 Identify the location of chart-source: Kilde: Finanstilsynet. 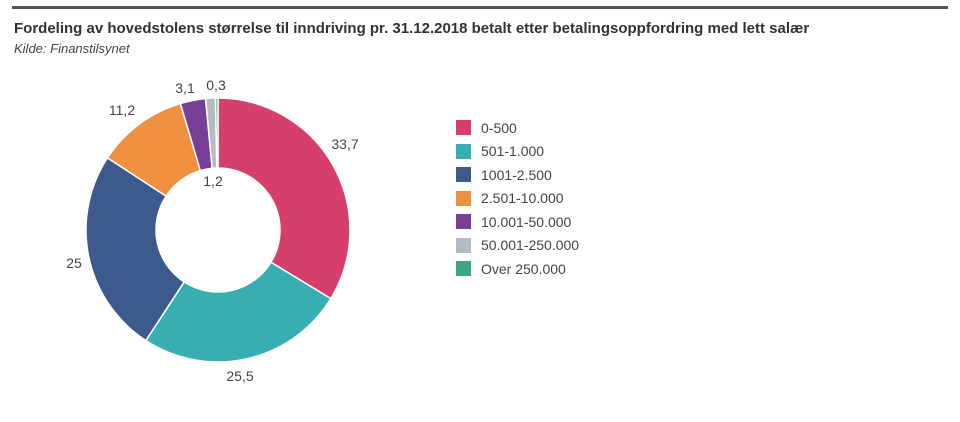
(72, 48).